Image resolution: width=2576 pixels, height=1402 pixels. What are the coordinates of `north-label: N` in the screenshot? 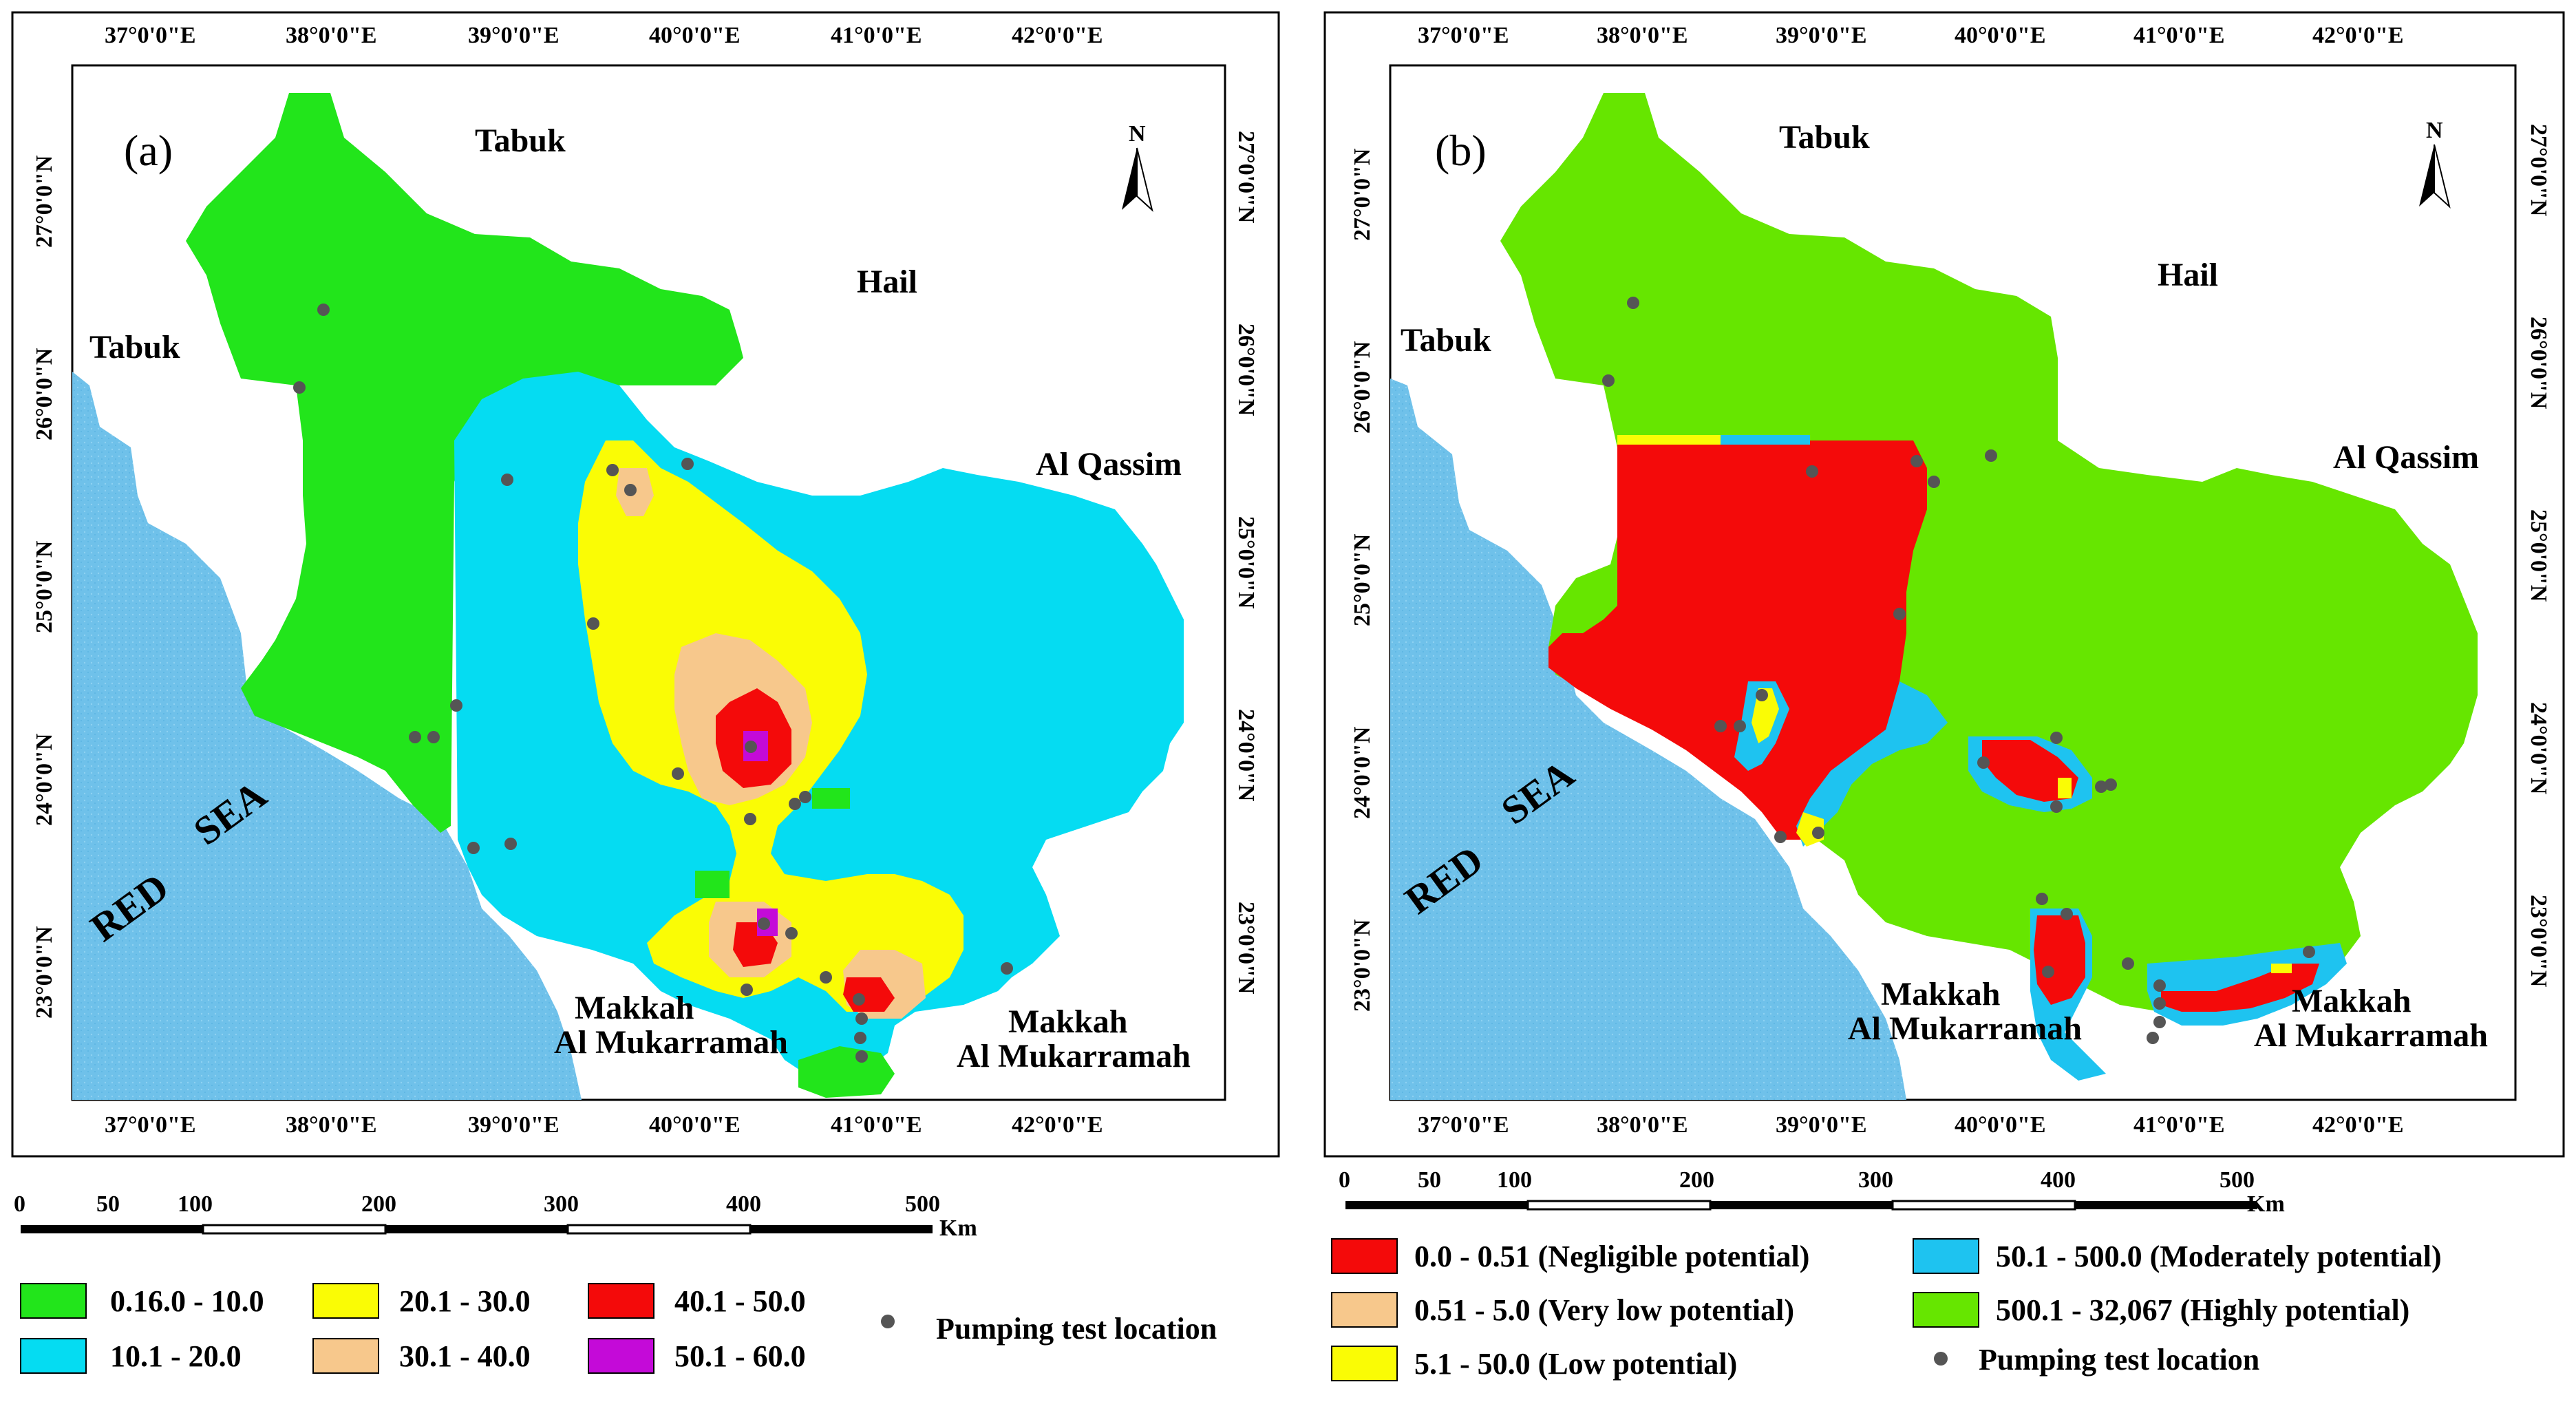 It's located at (1137, 134).